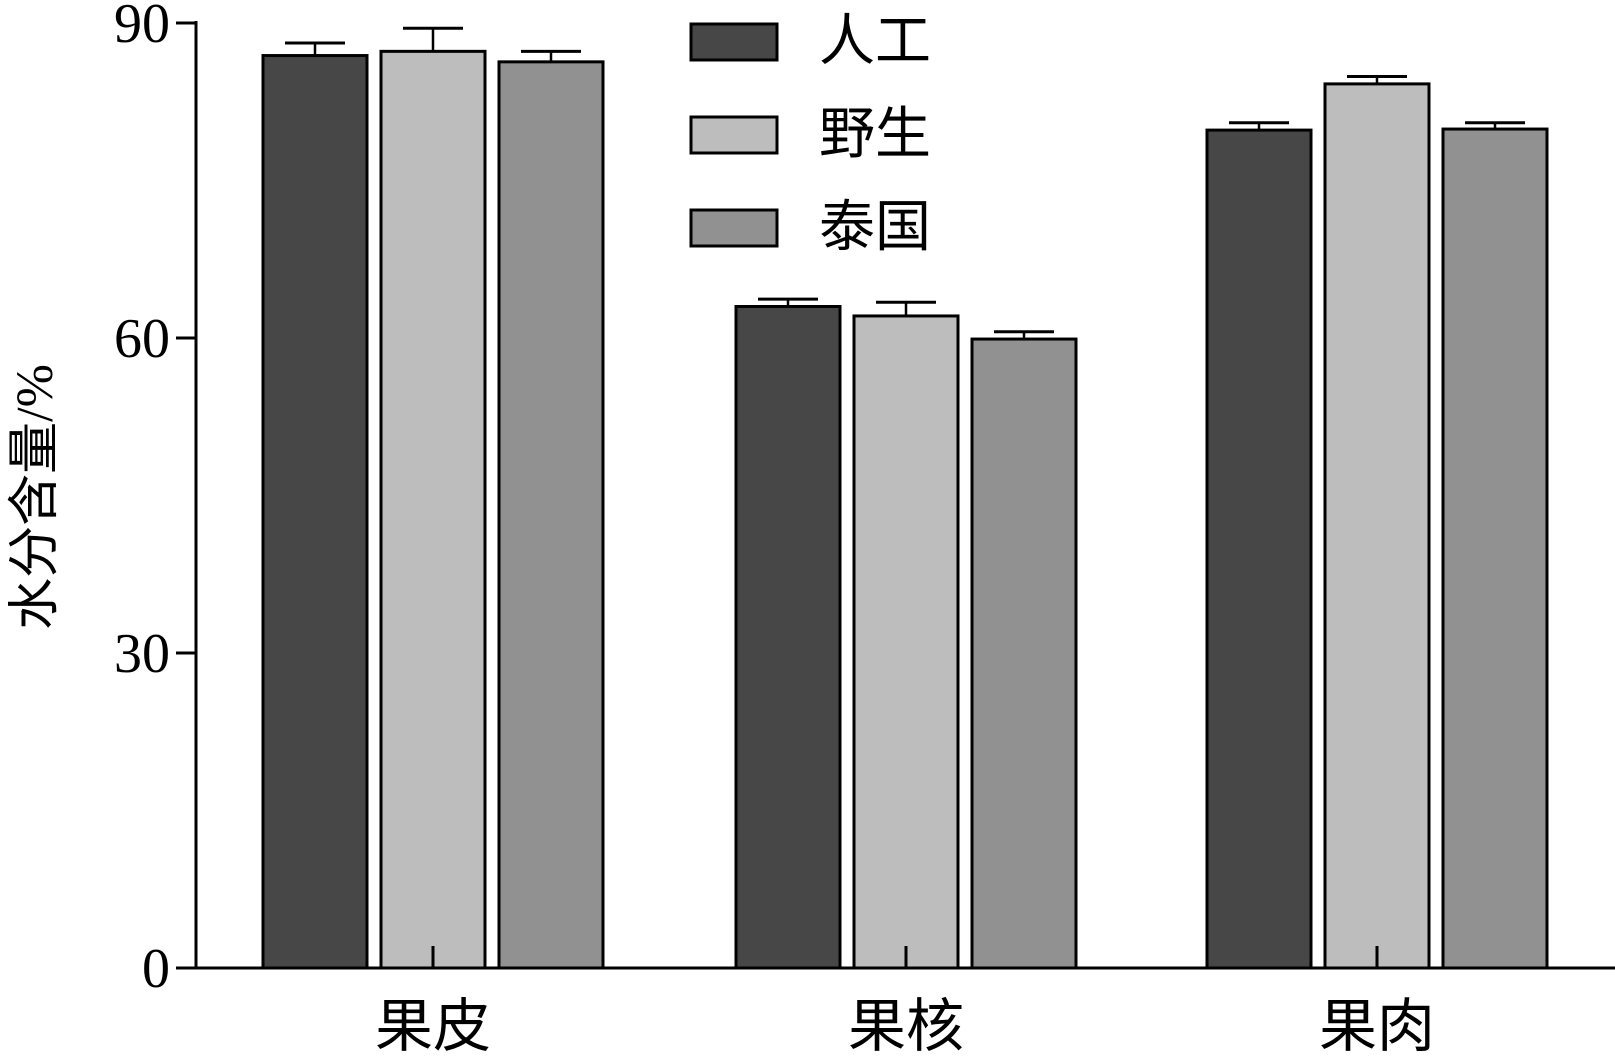 The image size is (1615, 1064). What do you see at coordinates (433, 1026) in the screenshot?
I see `x-category-label-0: 果皮` at bounding box center [433, 1026].